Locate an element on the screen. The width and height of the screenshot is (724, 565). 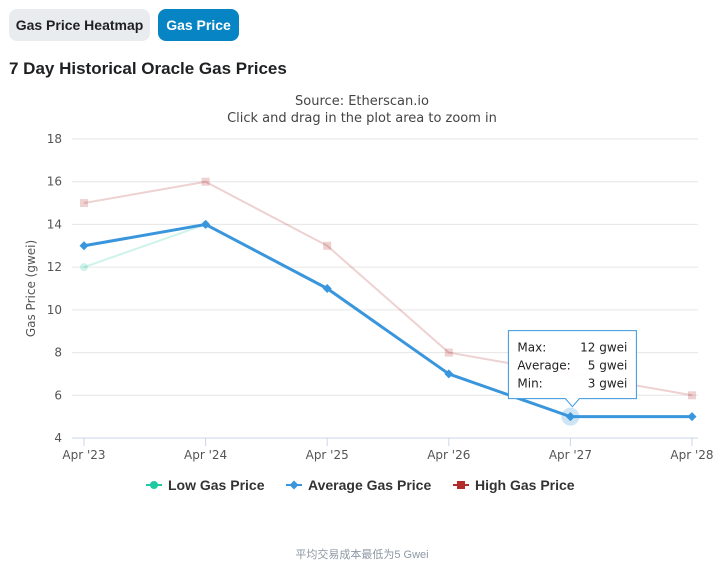
y-tick-label: 16 is located at coordinates (54, 182).